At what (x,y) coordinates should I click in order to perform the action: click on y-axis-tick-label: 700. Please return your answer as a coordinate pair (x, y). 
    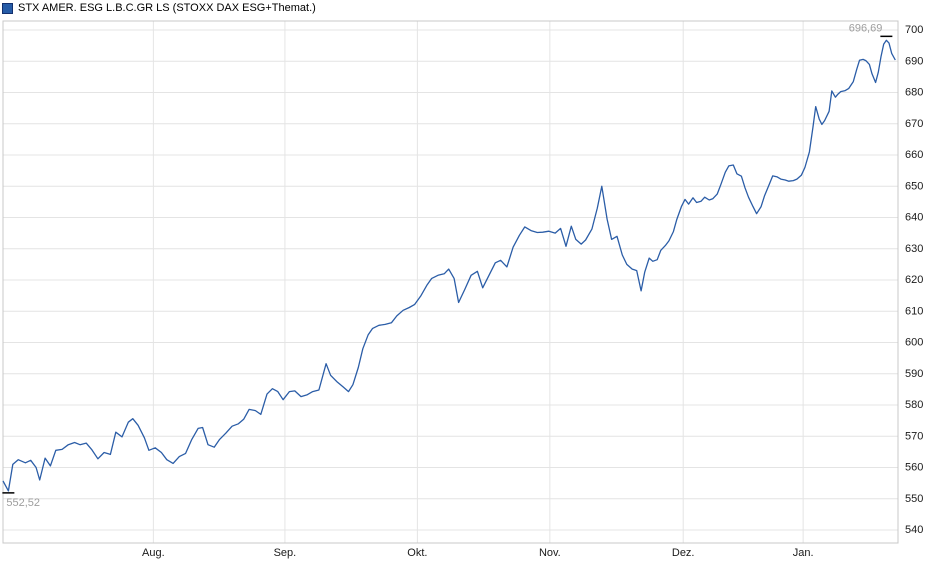
    Looking at the image, I should click on (914, 30).